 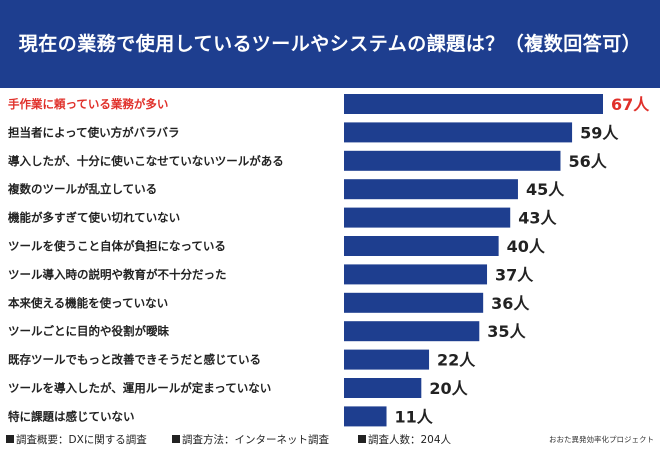 I want to click on value-label: 20人, so click(x=448, y=388).